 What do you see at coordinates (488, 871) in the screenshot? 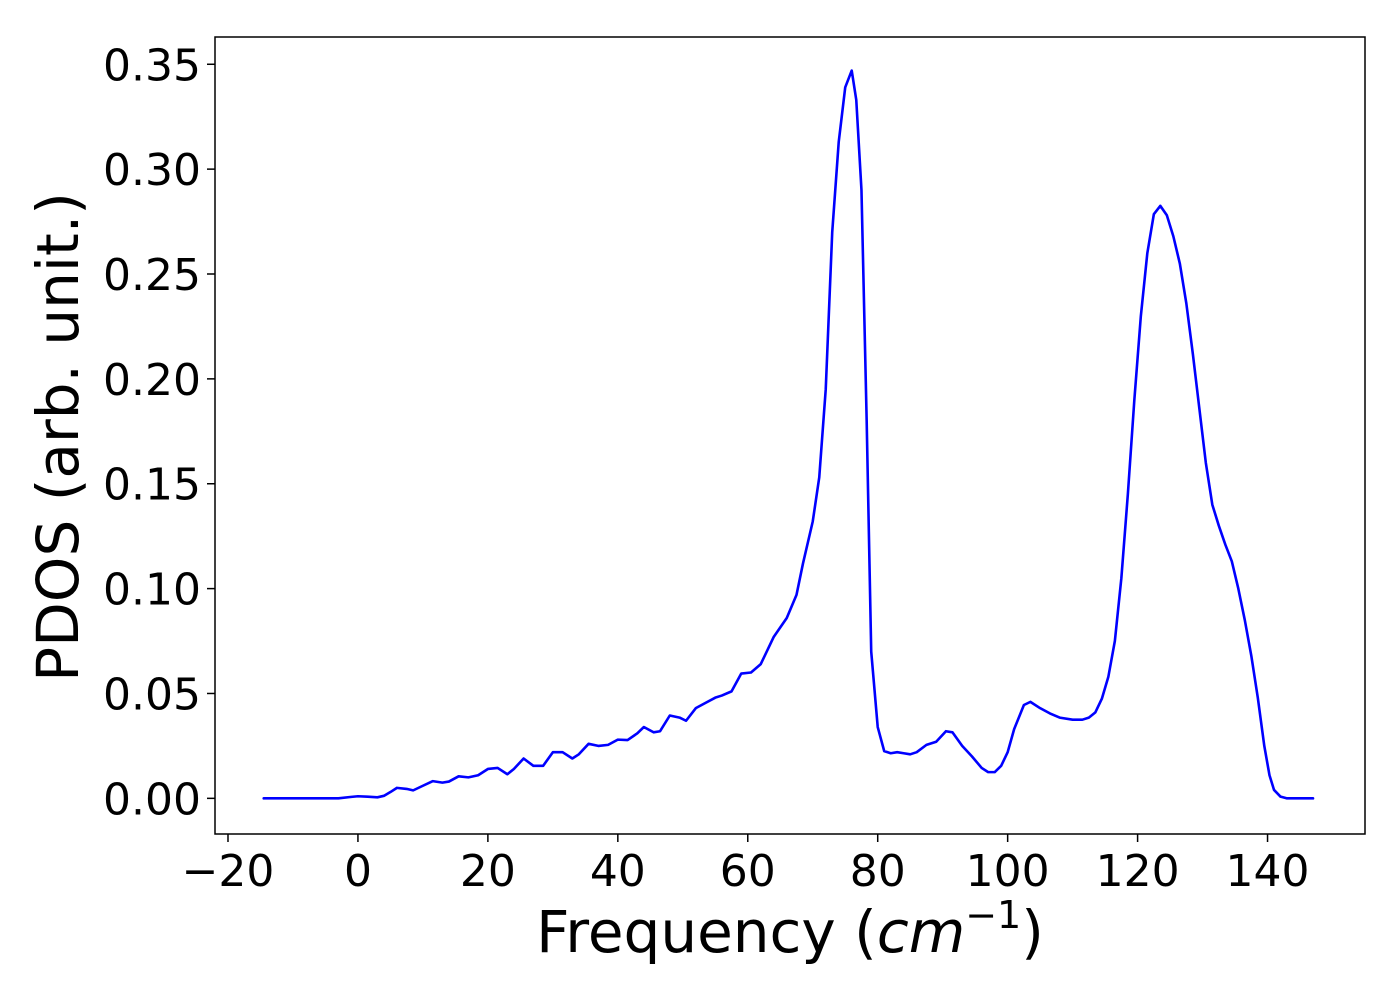
I see `x-tick-label: 20` at bounding box center [488, 871].